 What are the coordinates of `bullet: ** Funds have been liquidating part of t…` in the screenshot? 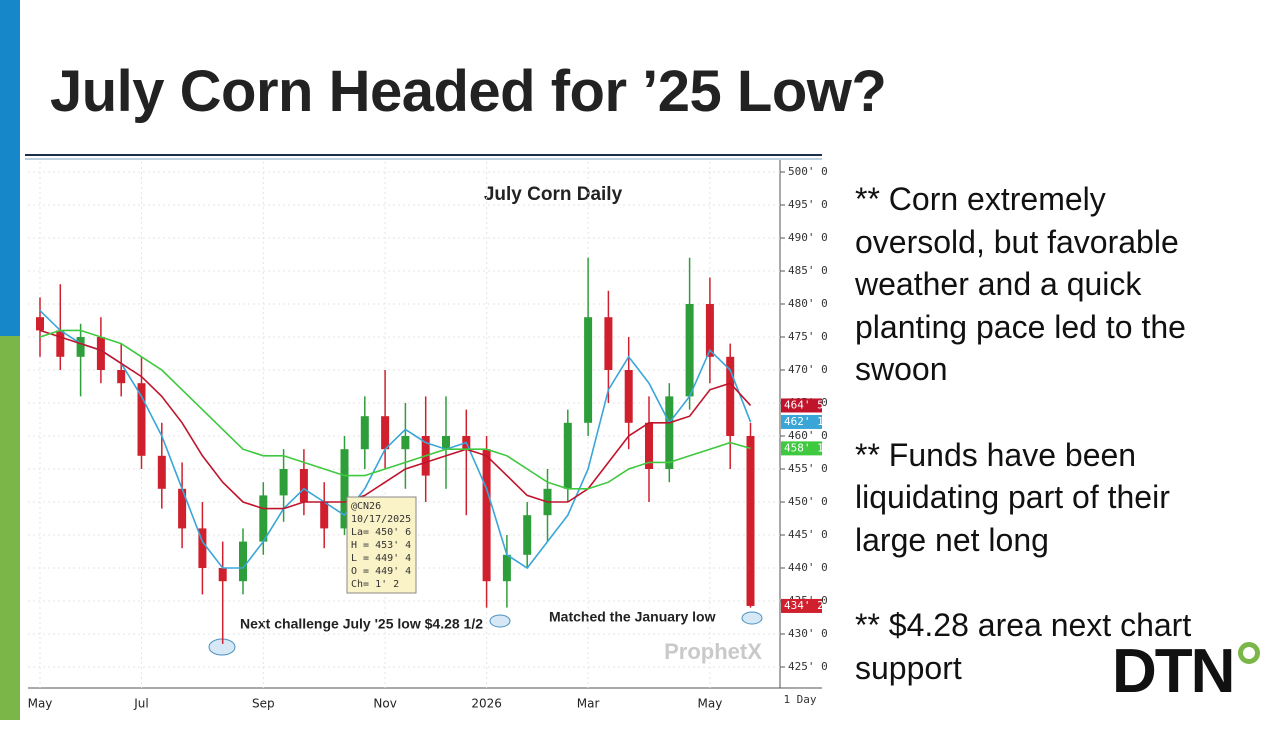 It's located at (1012, 497).